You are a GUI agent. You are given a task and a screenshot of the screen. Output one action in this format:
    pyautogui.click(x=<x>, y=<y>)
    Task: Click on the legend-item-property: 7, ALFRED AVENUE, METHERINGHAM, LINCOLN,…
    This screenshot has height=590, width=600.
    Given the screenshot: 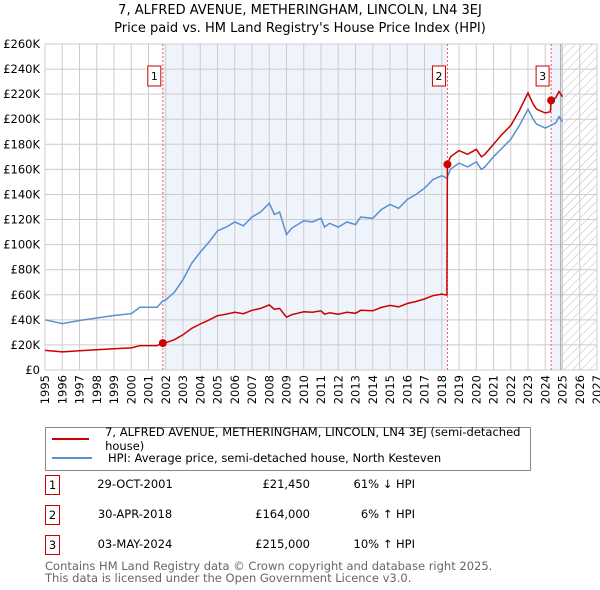 What is the action you would take?
    pyautogui.click(x=291, y=439)
    